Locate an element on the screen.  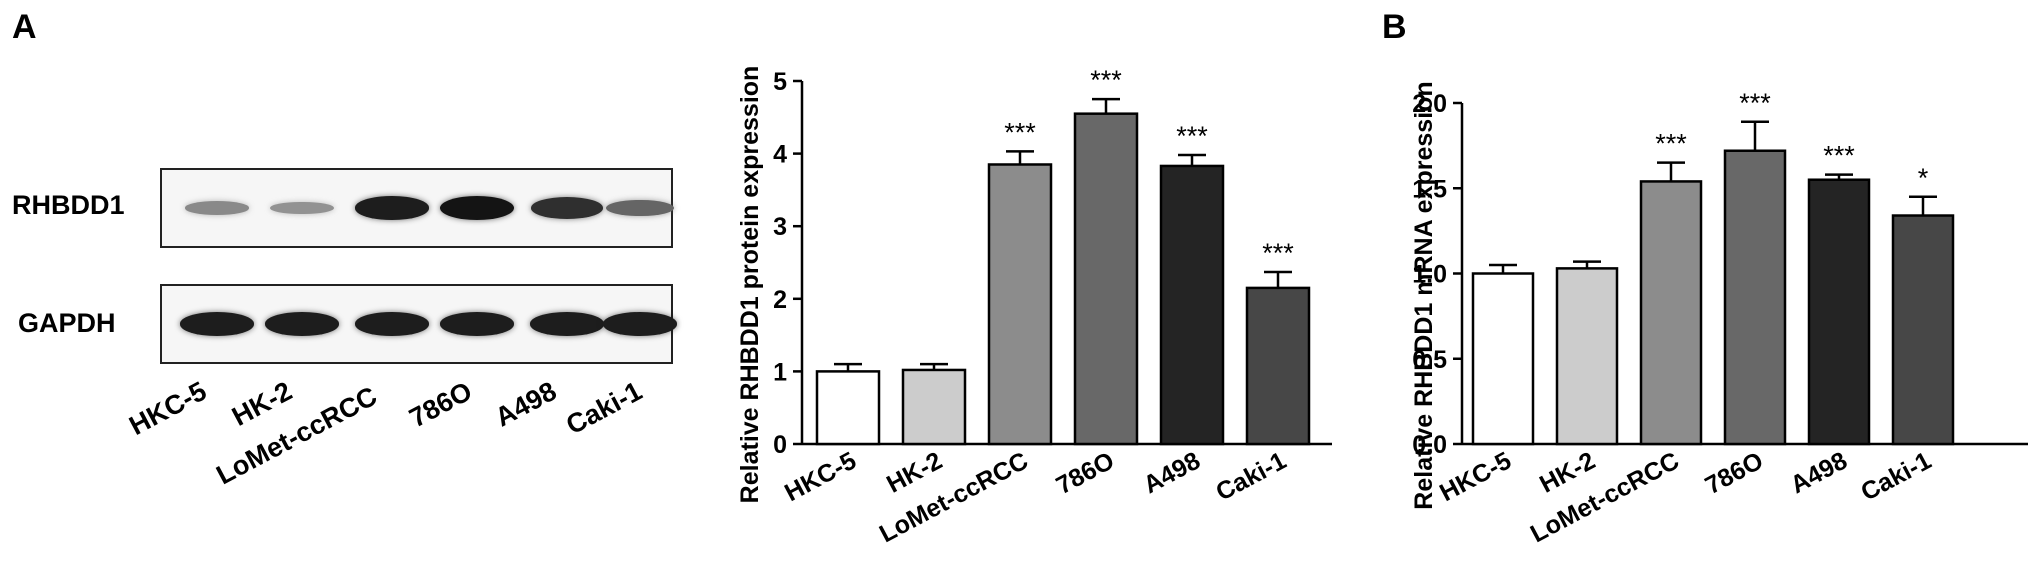
y-tick-label: 2.0 is located at coordinates (1429, 104).